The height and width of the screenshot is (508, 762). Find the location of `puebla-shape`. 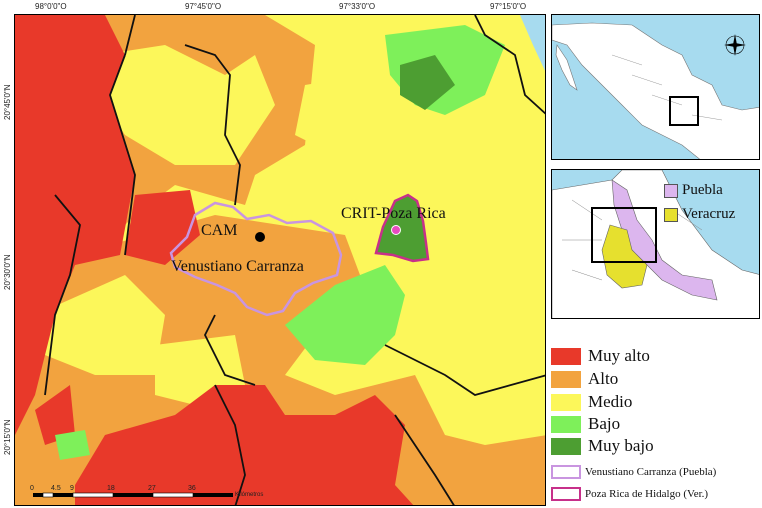

puebla-shape is located at coordinates (624, 256).